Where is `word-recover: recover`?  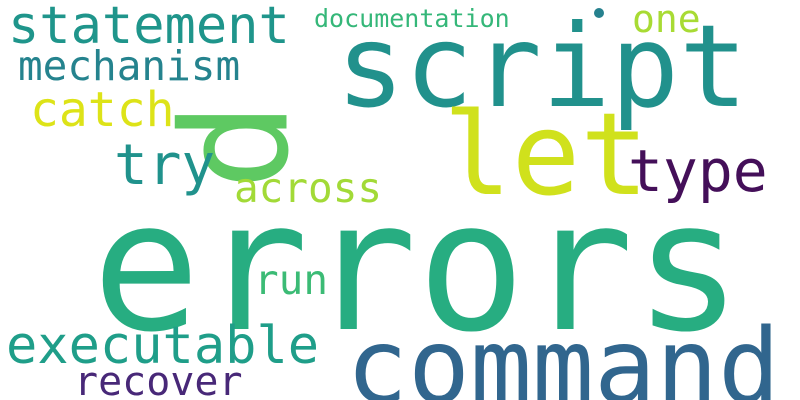
word-recover: recover is located at coordinates (158, 379).